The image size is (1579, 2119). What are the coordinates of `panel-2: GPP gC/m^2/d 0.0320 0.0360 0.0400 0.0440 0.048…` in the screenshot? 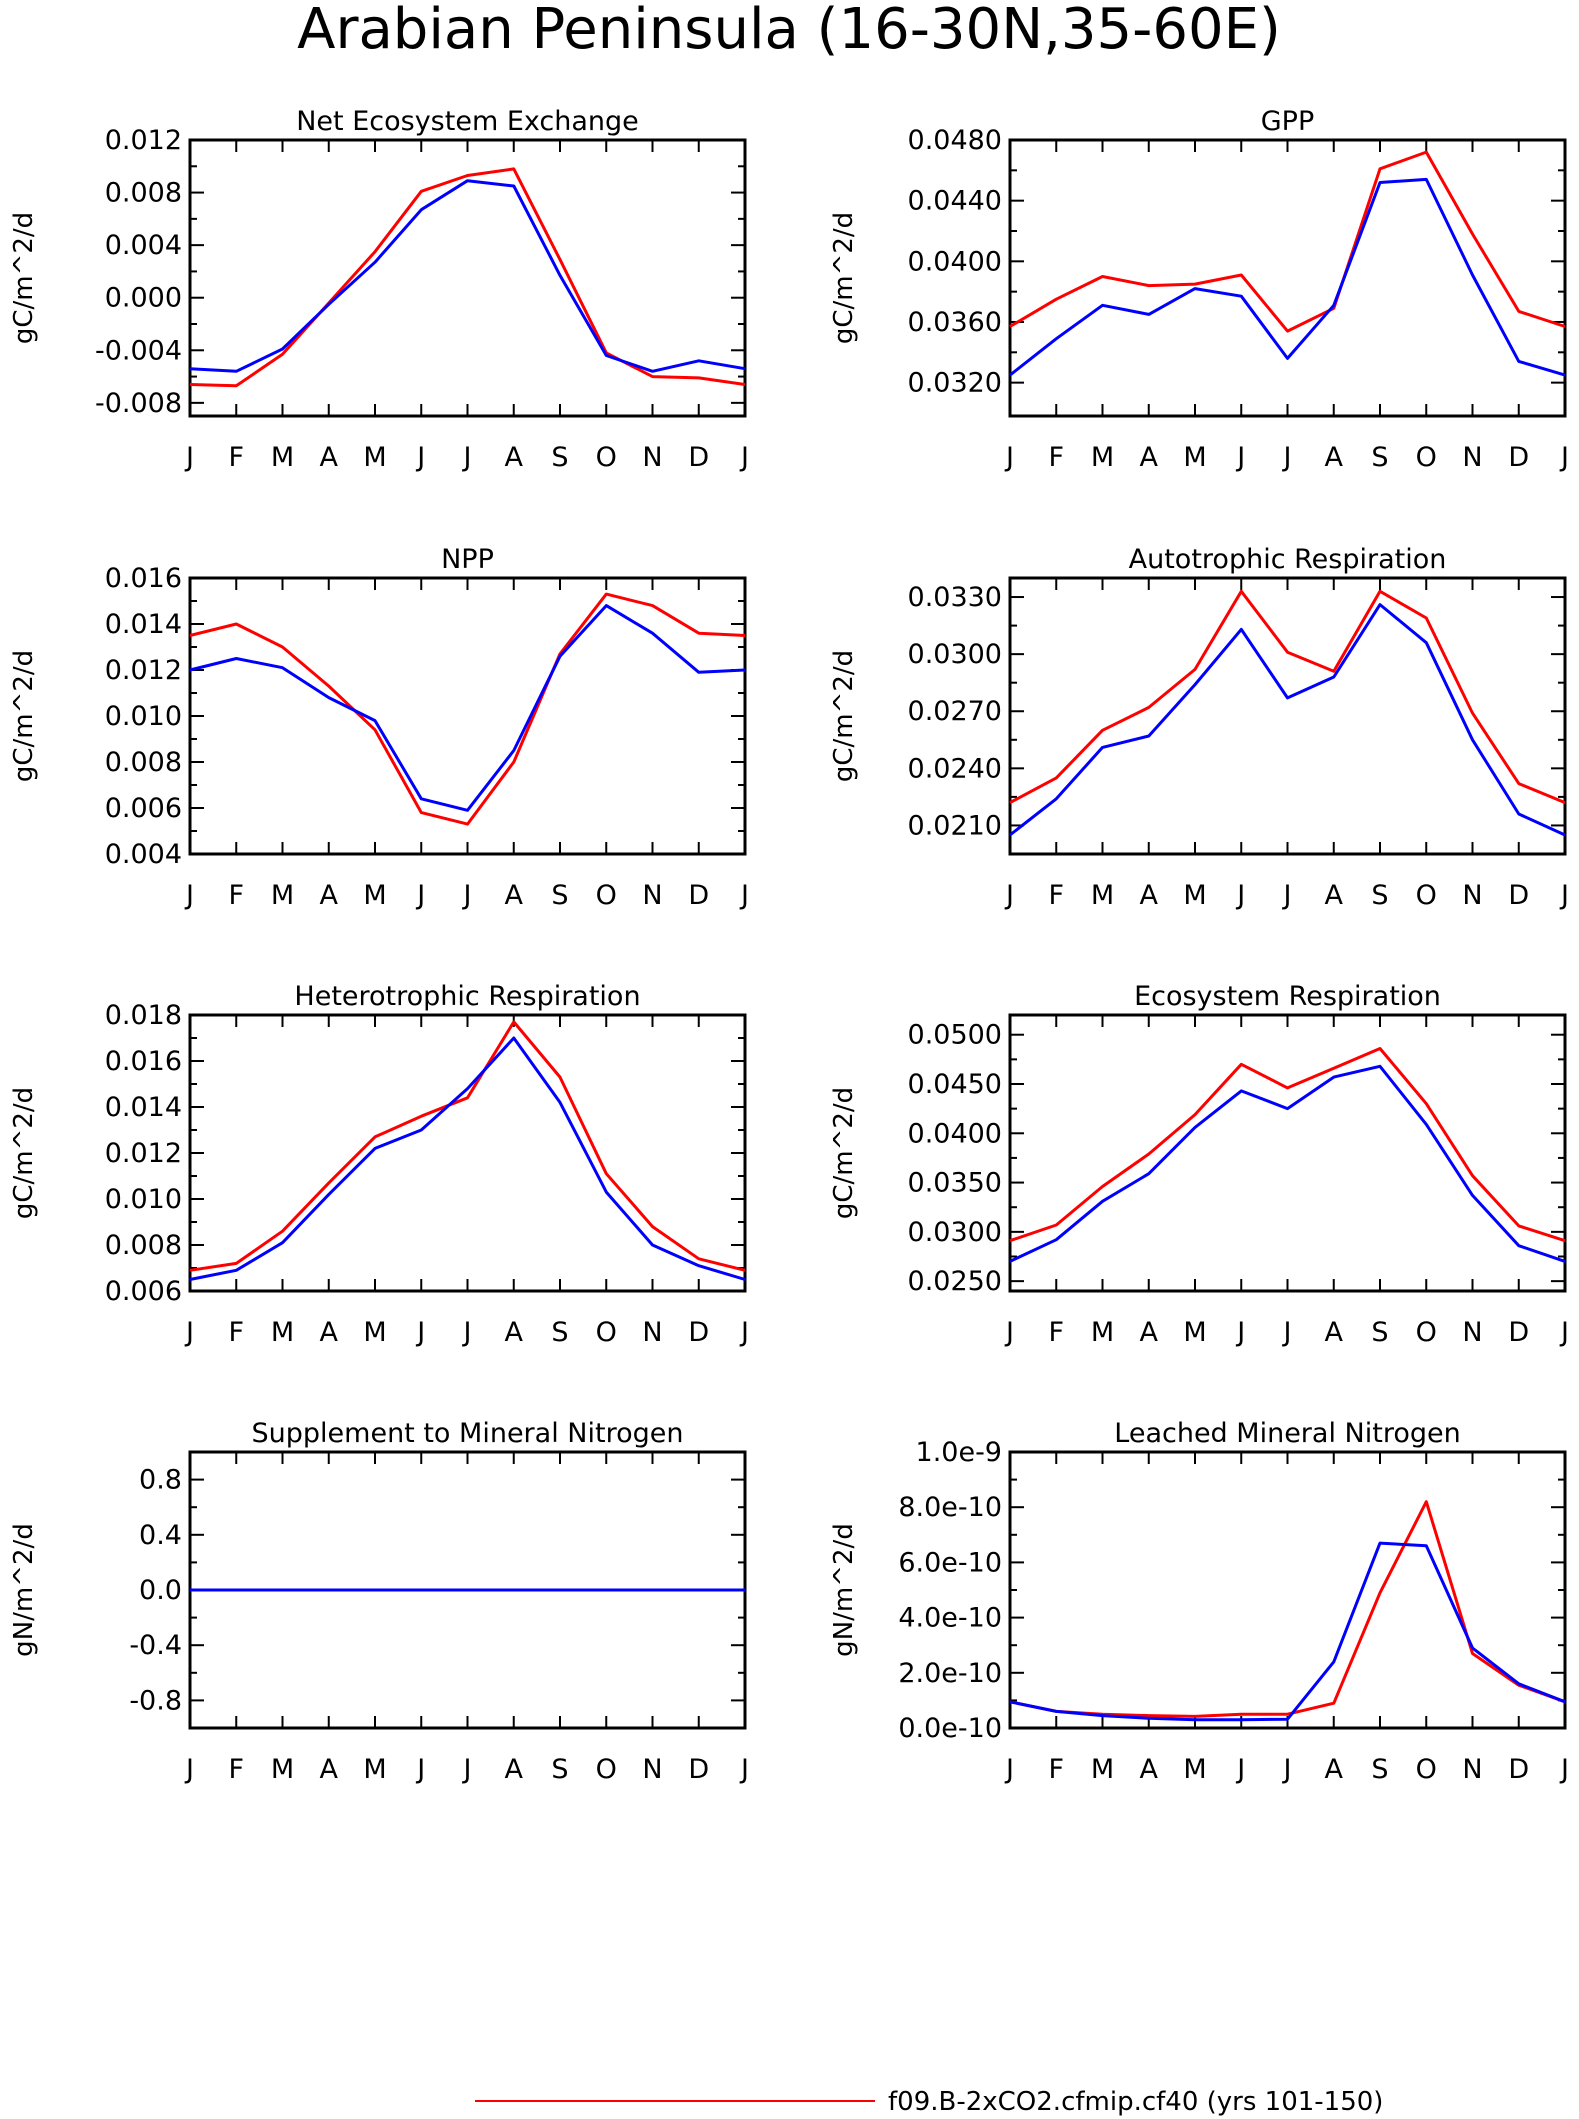 It's located at (1199, 289).